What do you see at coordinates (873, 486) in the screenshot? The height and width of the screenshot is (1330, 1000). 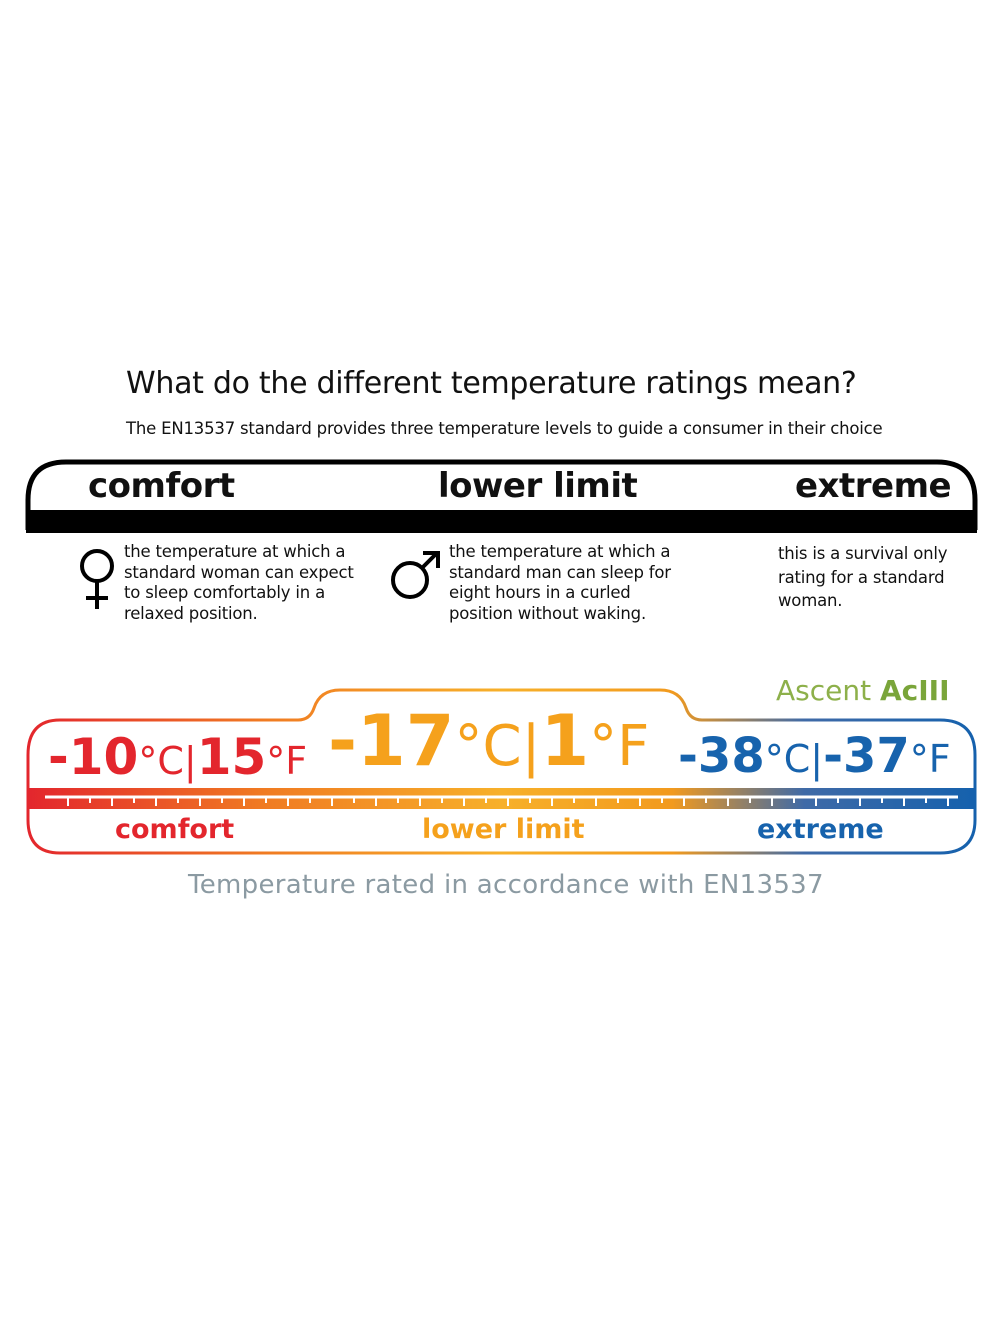 I see `header-label-extreme: extreme` at bounding box center [873, 486].